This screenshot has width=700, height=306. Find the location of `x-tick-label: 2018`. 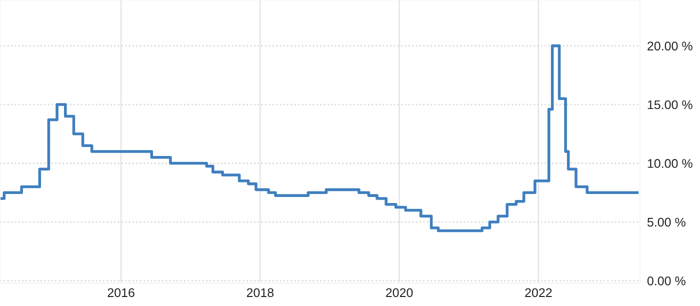

x-tick-label: 2018 is located at coordinates (260, 293).